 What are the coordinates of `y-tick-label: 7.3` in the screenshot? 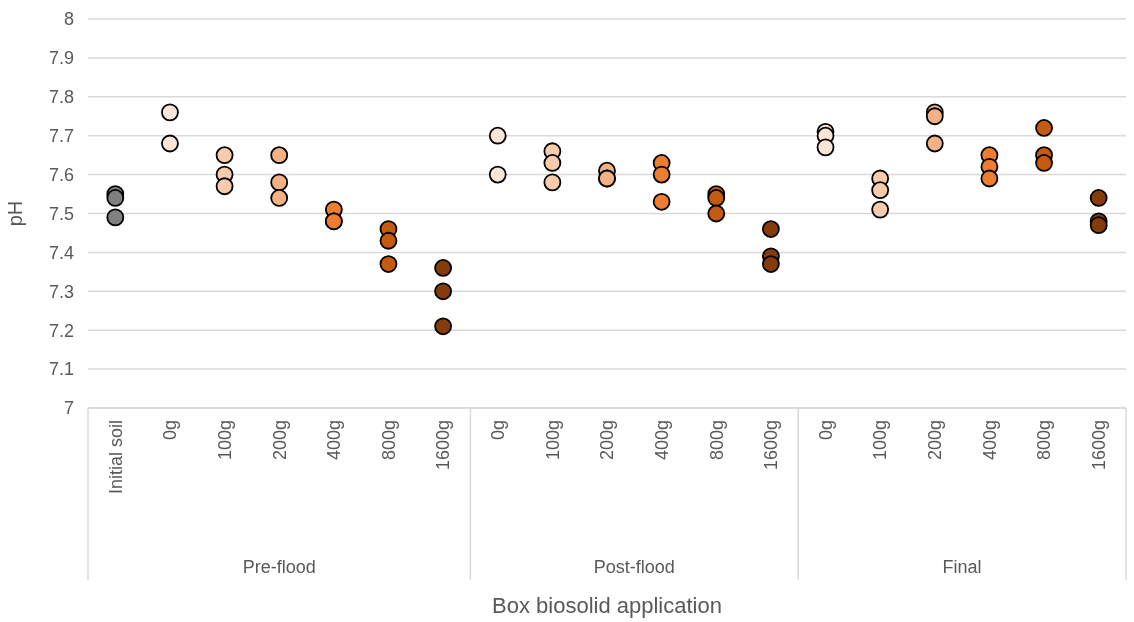 It's located at (61, 291).